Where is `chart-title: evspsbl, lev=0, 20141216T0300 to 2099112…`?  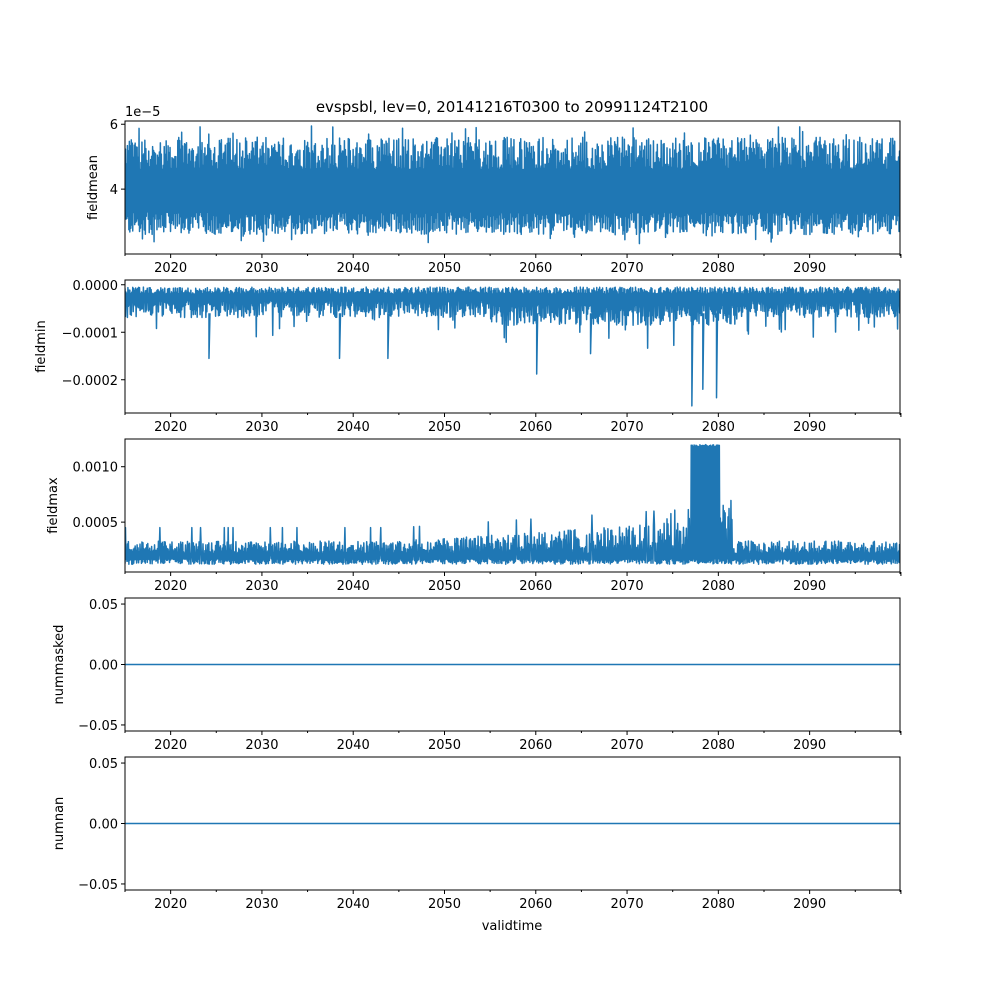 chart-title: evspsbl, lev=0, 20141216T0300 to 2099112… is located at coordinates (512, 107).